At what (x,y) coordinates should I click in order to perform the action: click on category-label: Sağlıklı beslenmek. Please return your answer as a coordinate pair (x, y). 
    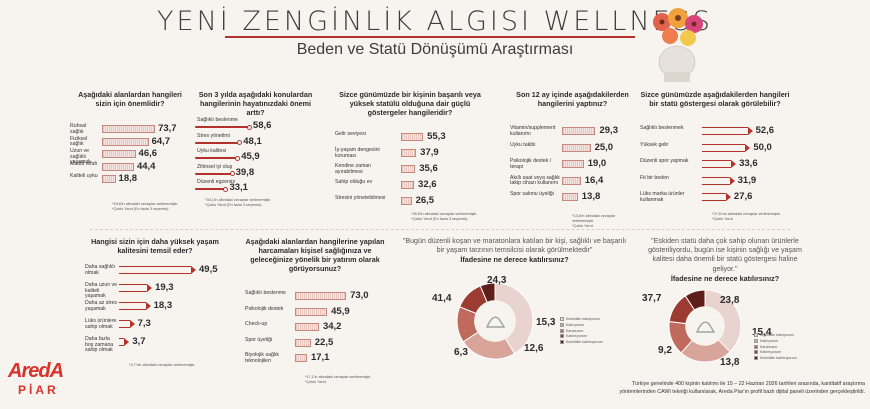
    Looking at the image, I should click on (662, 128).